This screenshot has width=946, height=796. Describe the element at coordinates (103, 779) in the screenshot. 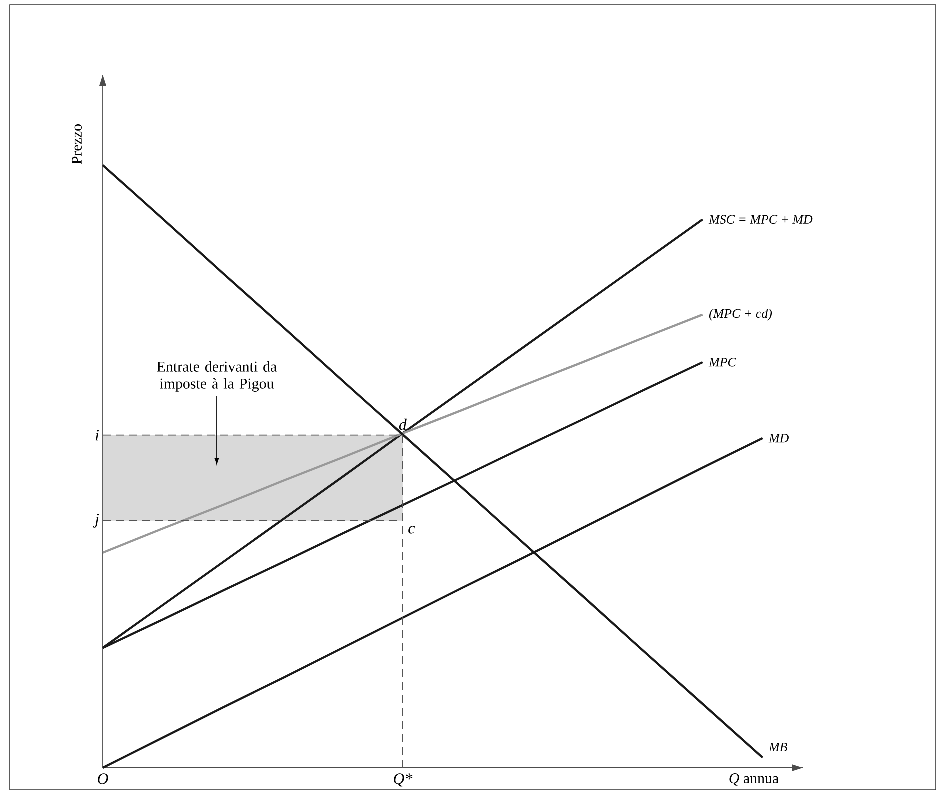

I see `x-tick-label: O` at that location.